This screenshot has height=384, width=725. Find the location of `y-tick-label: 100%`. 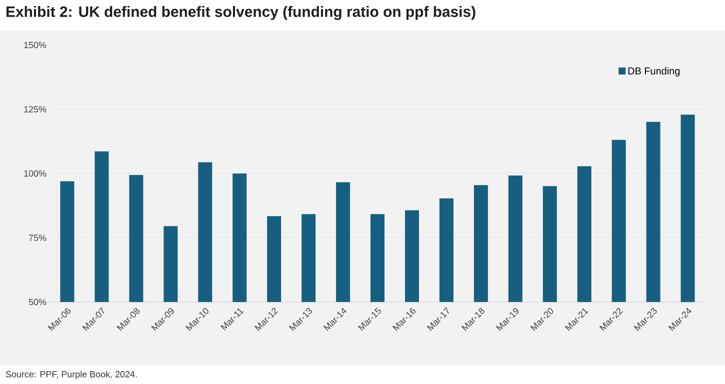

y-tick-label: 100% is located at coordinates (35, 173).